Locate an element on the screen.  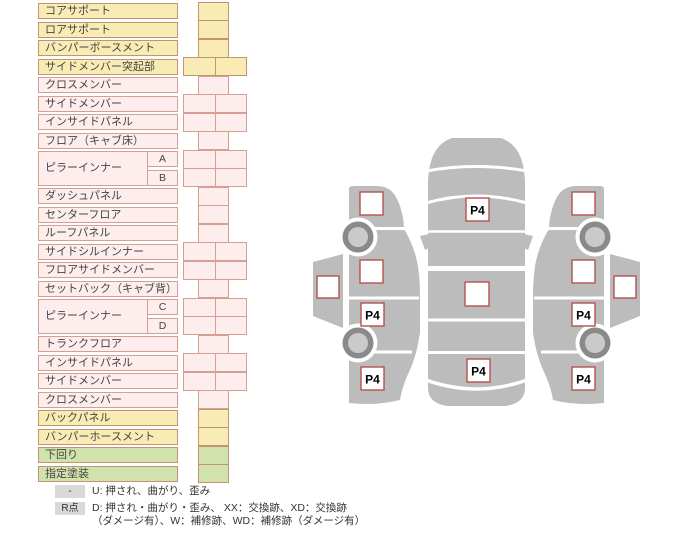
row-label: サイドメンバー突起部 is located at coordinates (108, 66).